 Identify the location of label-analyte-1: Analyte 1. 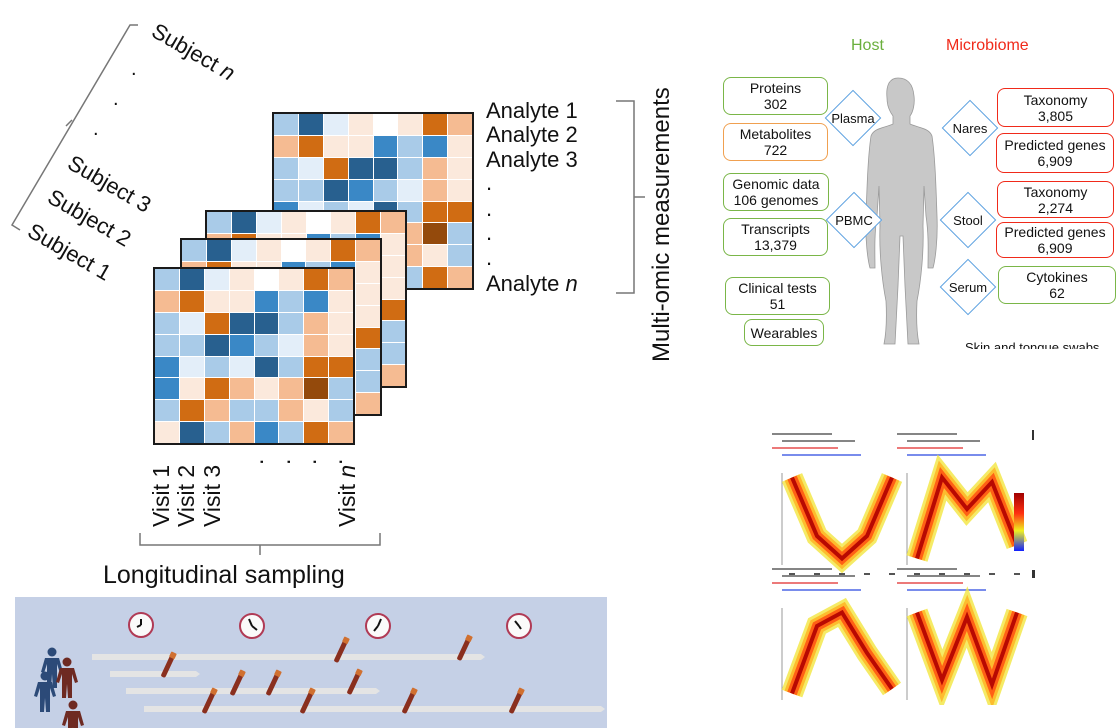
(532, 110).